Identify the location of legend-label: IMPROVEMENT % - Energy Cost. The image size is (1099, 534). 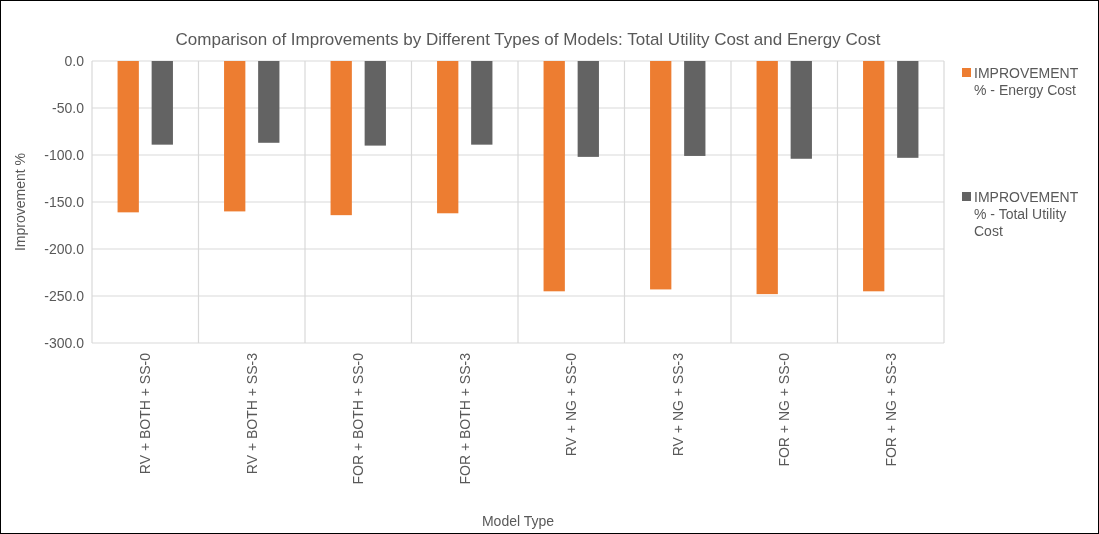
(1026, 81).